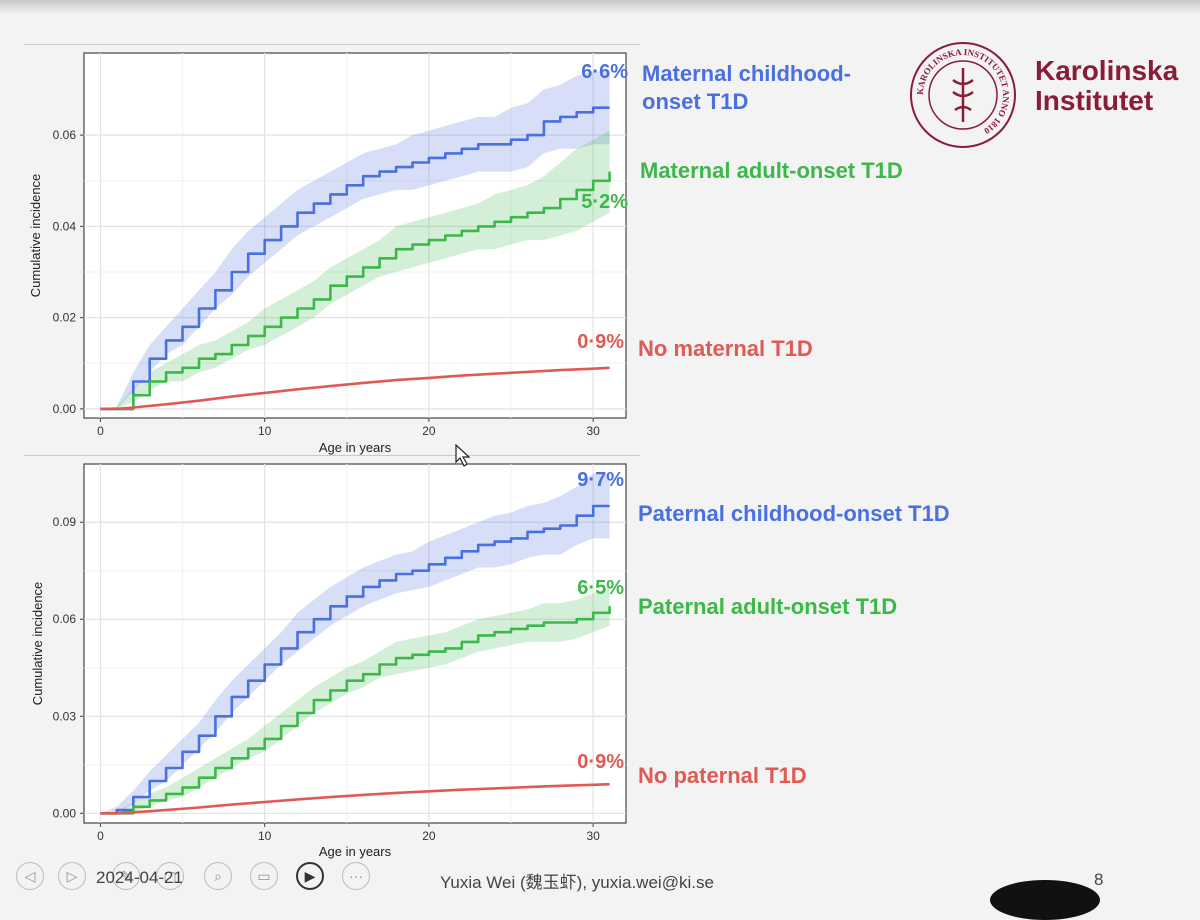  Describe the element at coordinates (771, 170) in the screenshot. I see `legend-maternal-adult: Maternal adult-onset T1D` at that location.